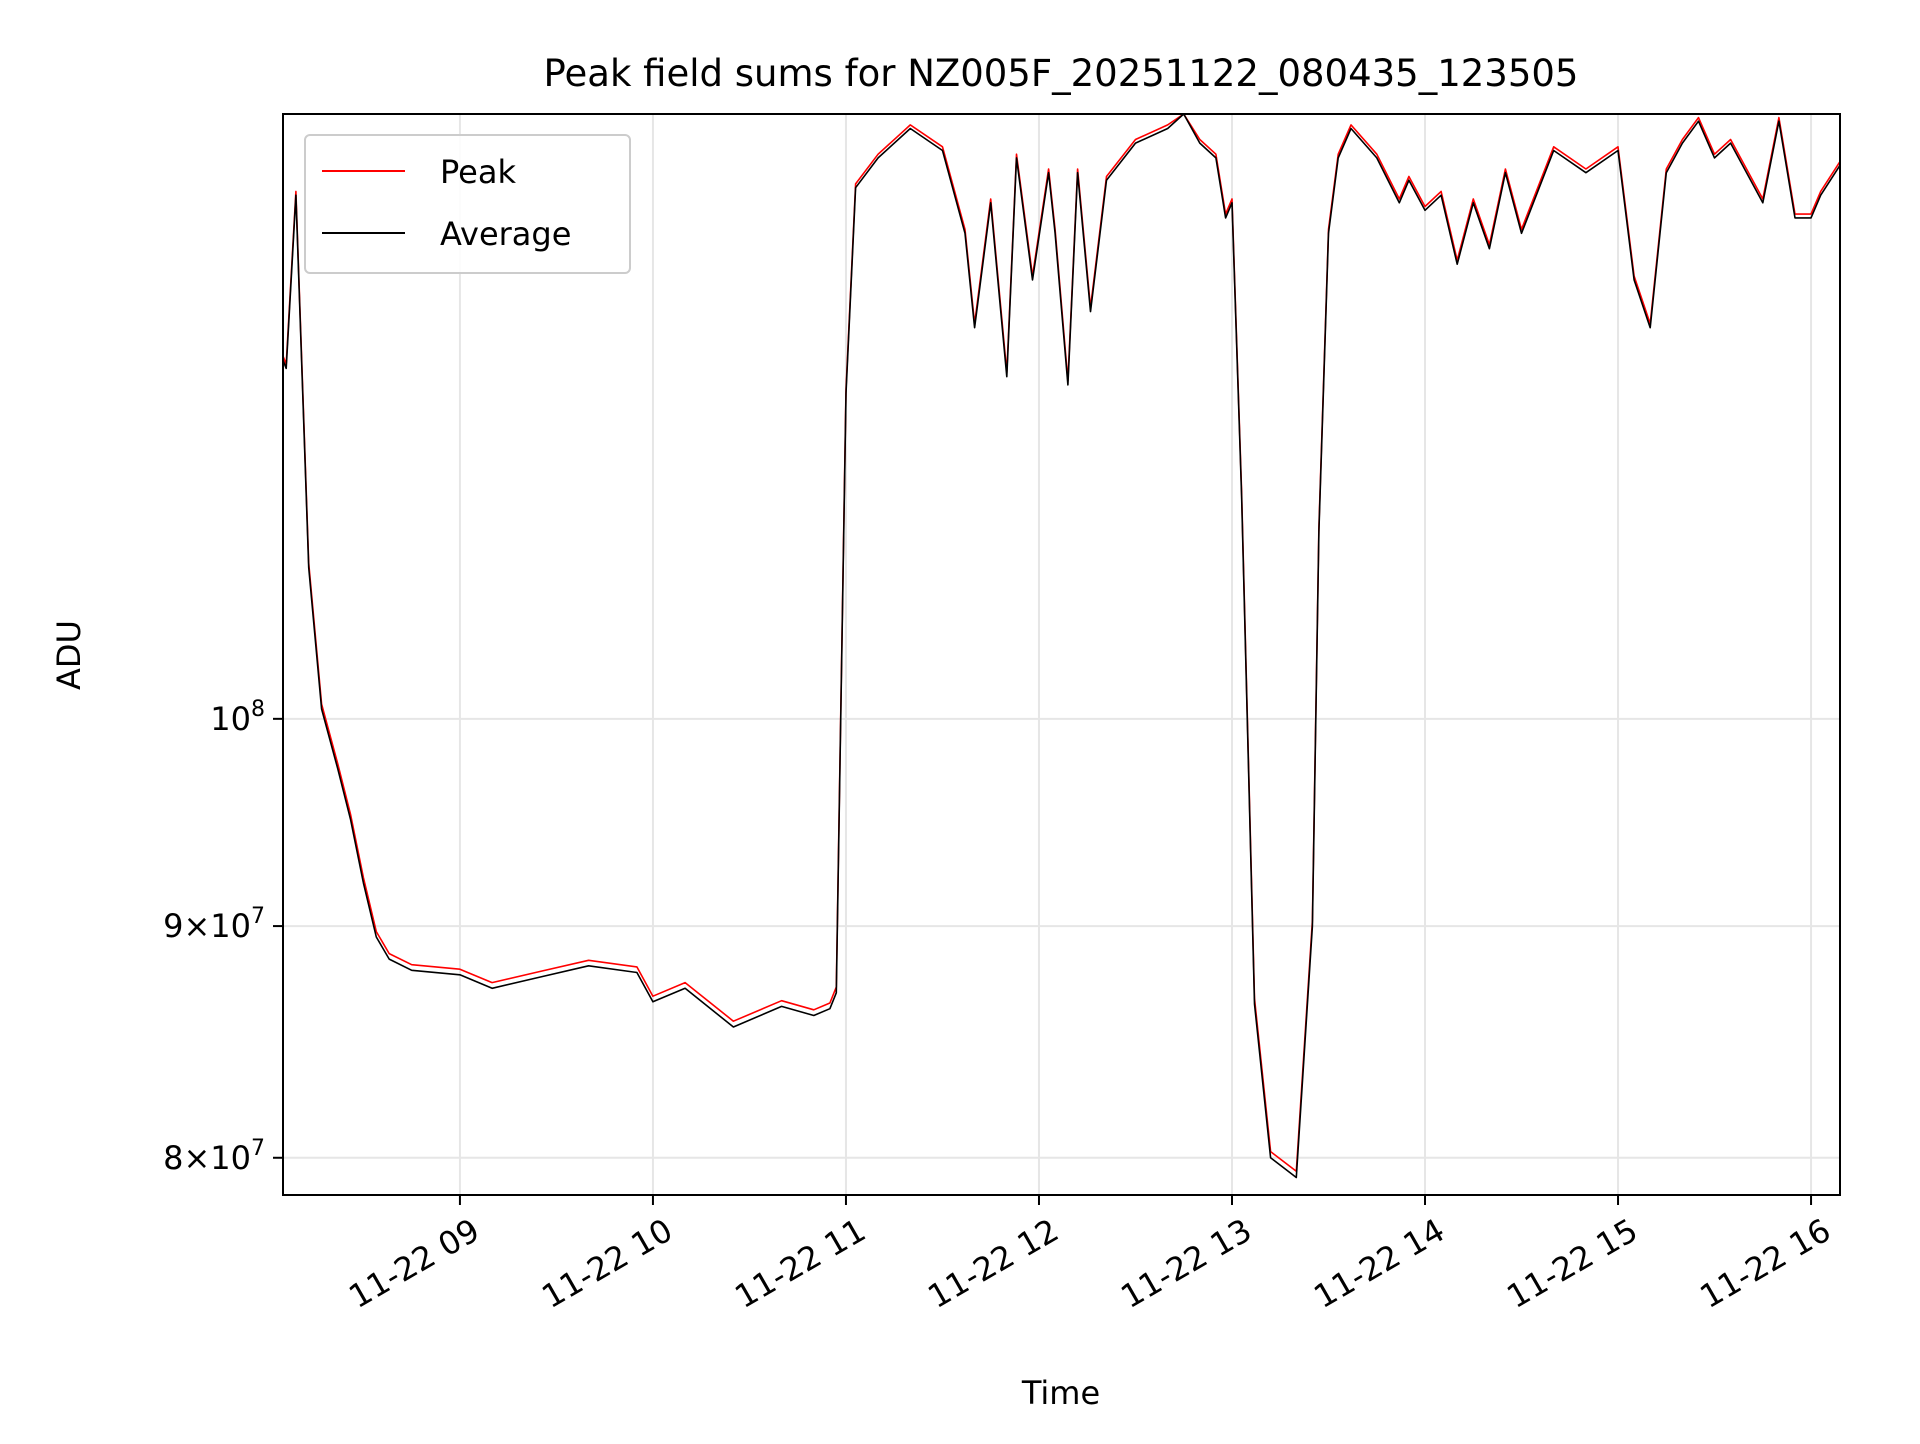  Describe the element at coordinates (1765, 1263) in the screenshot. I see `x-tick-label: 11-22 16` at that location.